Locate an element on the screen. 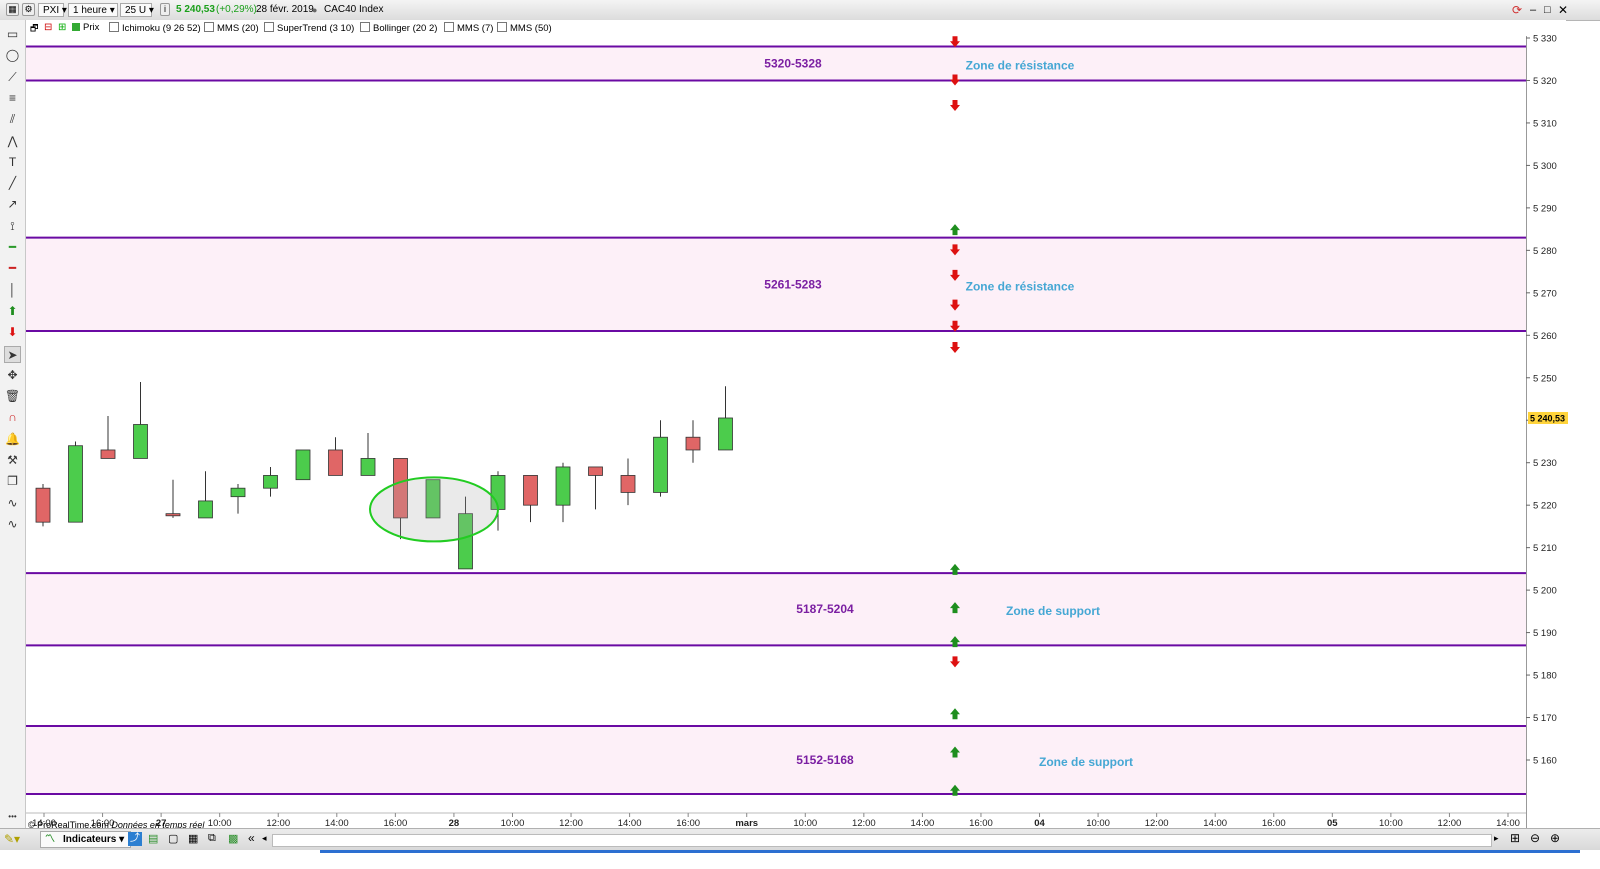  pencil-icon: ✎▾ is located at coordinates (12, 839).